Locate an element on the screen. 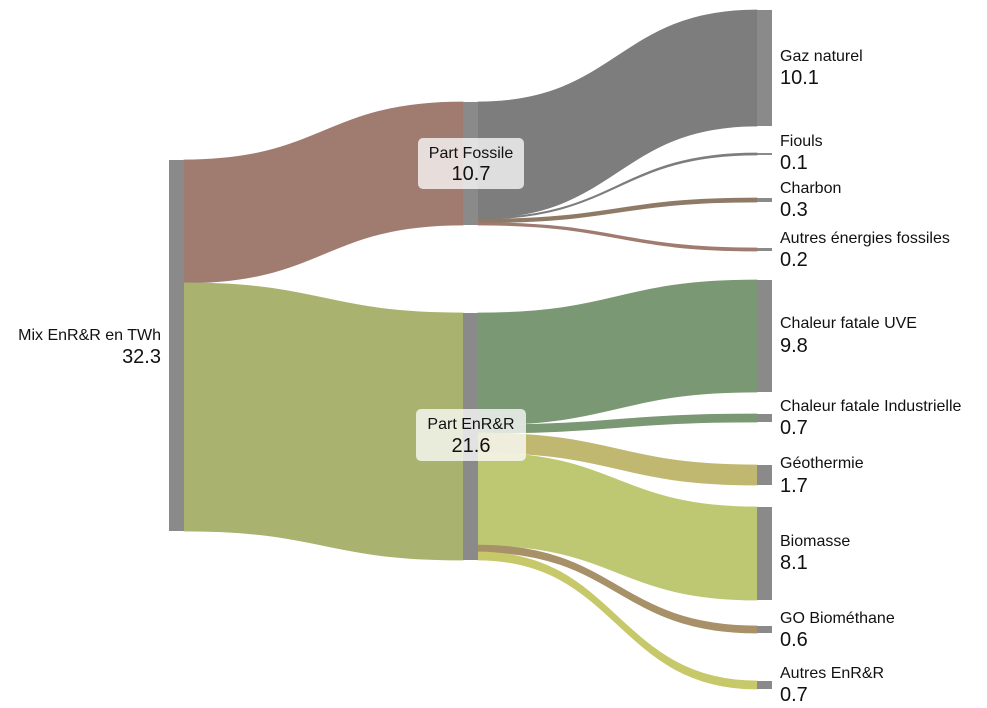  node-indus is located at coordinates (764, 418).